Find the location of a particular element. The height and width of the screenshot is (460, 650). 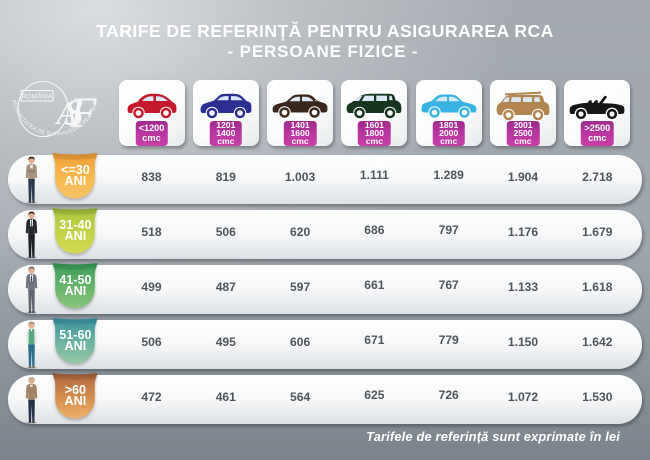

svg-text: ROMÂNIA is located at coordinates (37, 95).